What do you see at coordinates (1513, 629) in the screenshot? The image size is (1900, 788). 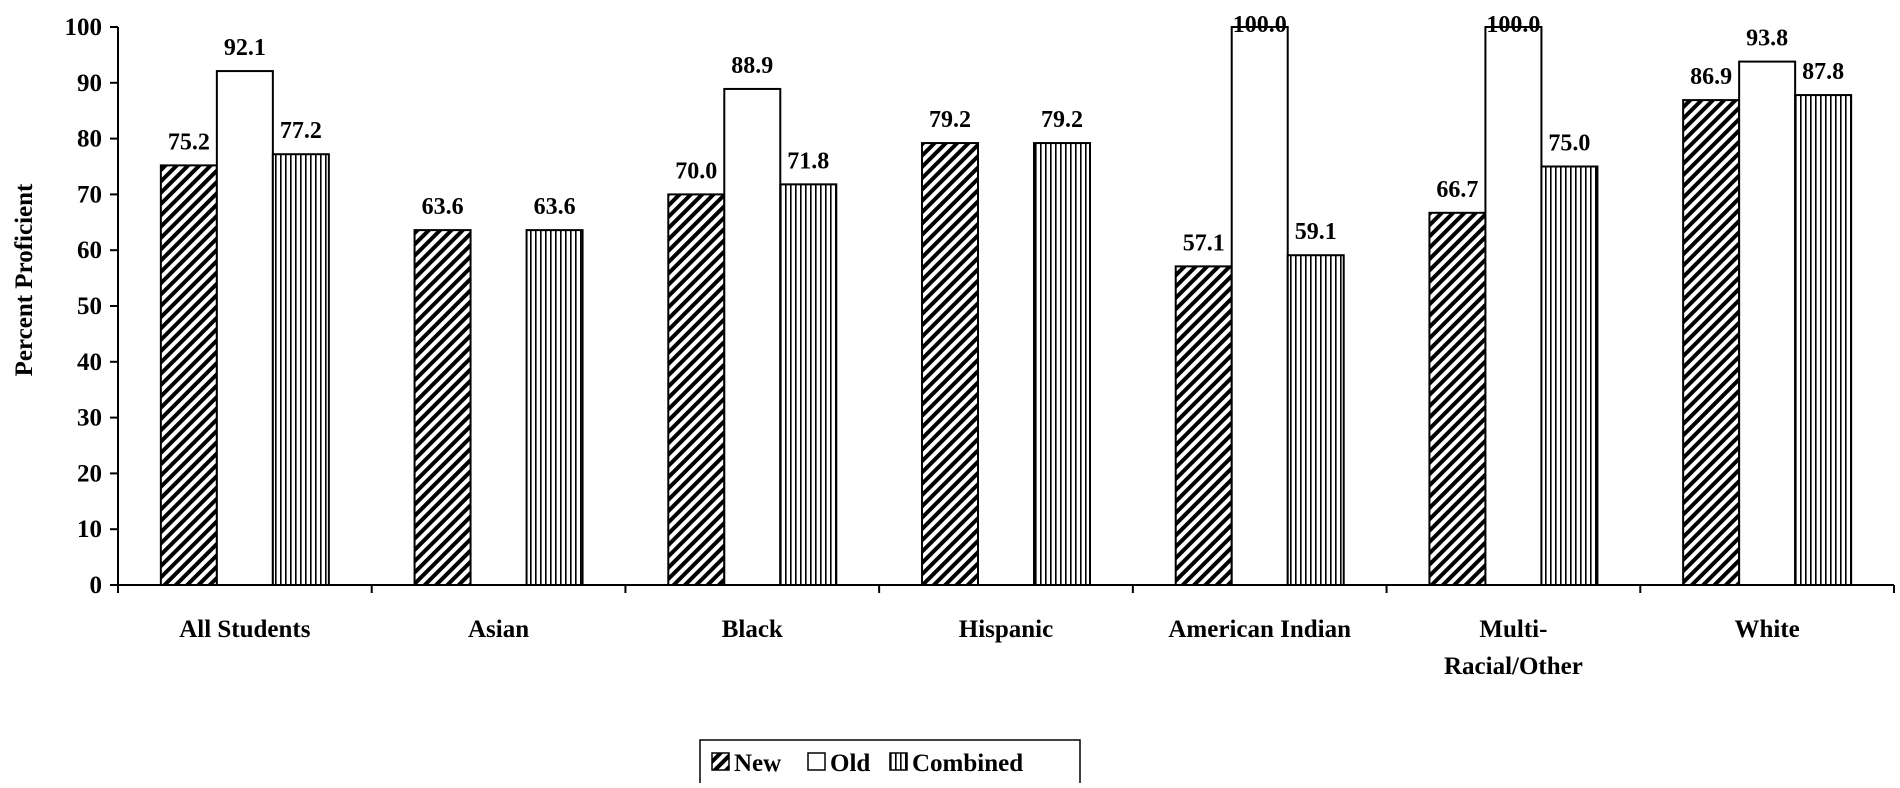 I see `x-tick-label: Multi-` at bounding box center [1513, 629].